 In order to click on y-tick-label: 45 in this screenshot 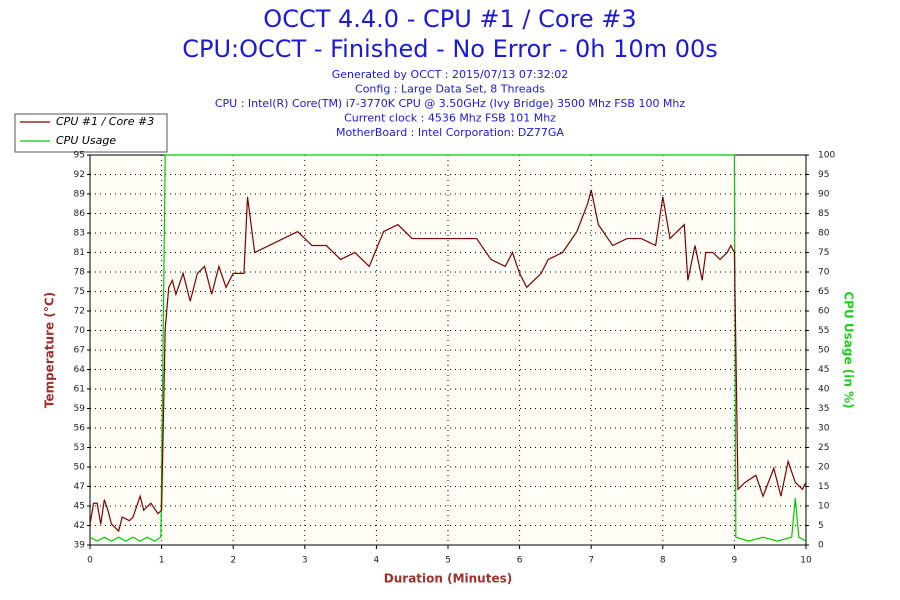, I will do `click(79, 507)`.